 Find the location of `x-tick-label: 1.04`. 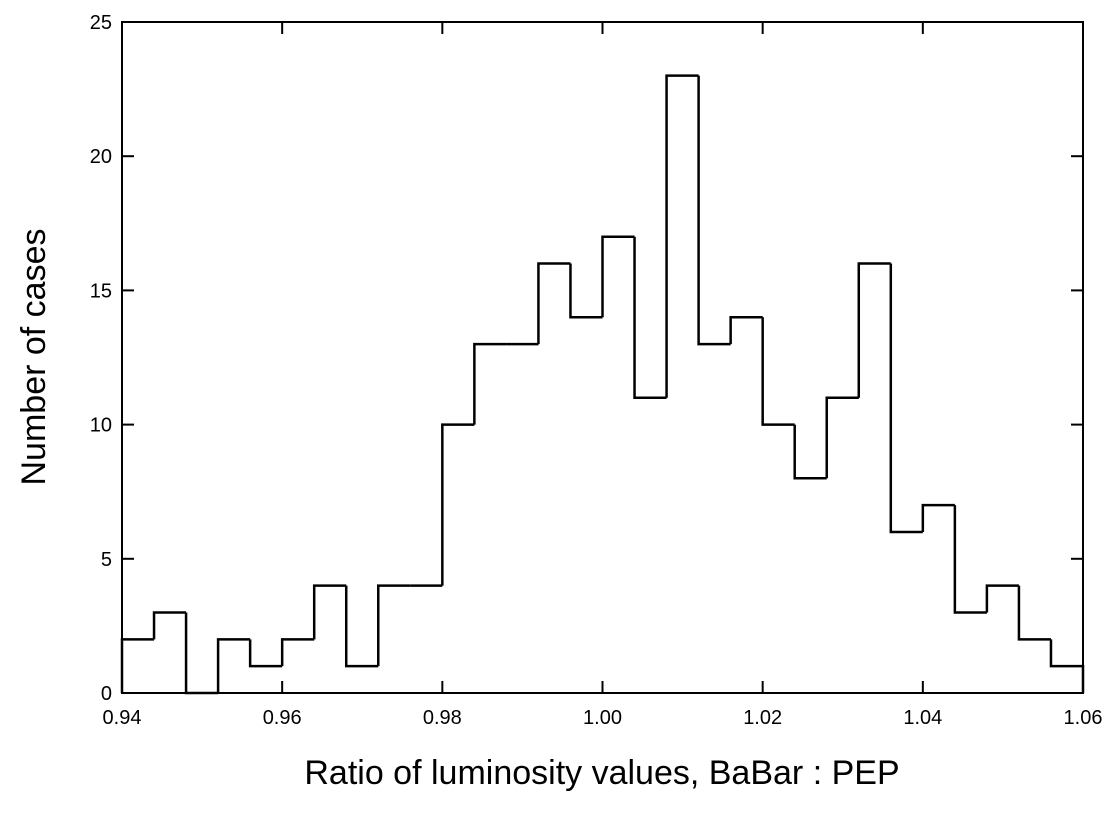

x-tick-label: 1.04 is located at coordinates (922, 718).